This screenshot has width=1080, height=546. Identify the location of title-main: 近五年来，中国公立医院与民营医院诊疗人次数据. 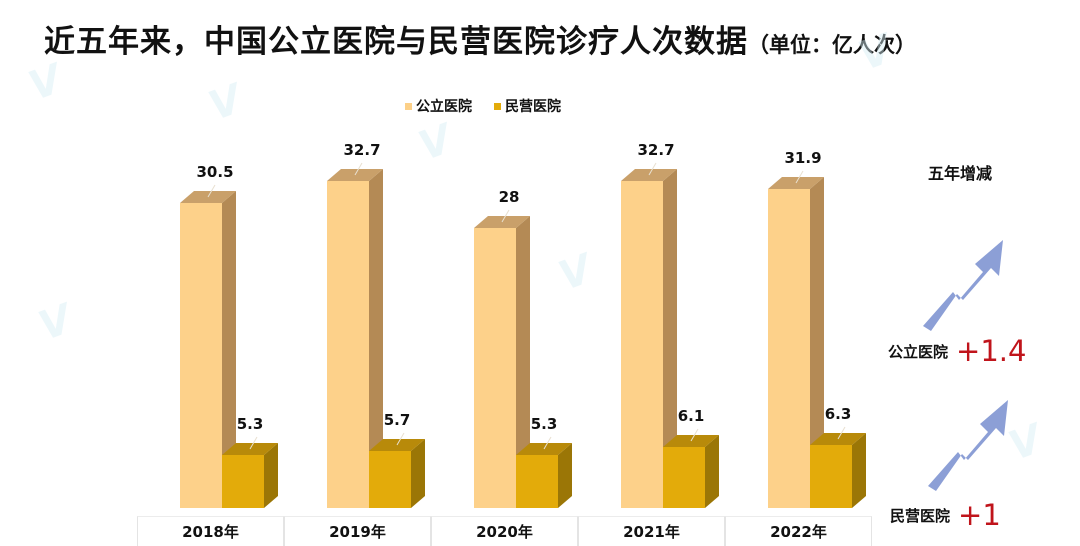
(396, 42).